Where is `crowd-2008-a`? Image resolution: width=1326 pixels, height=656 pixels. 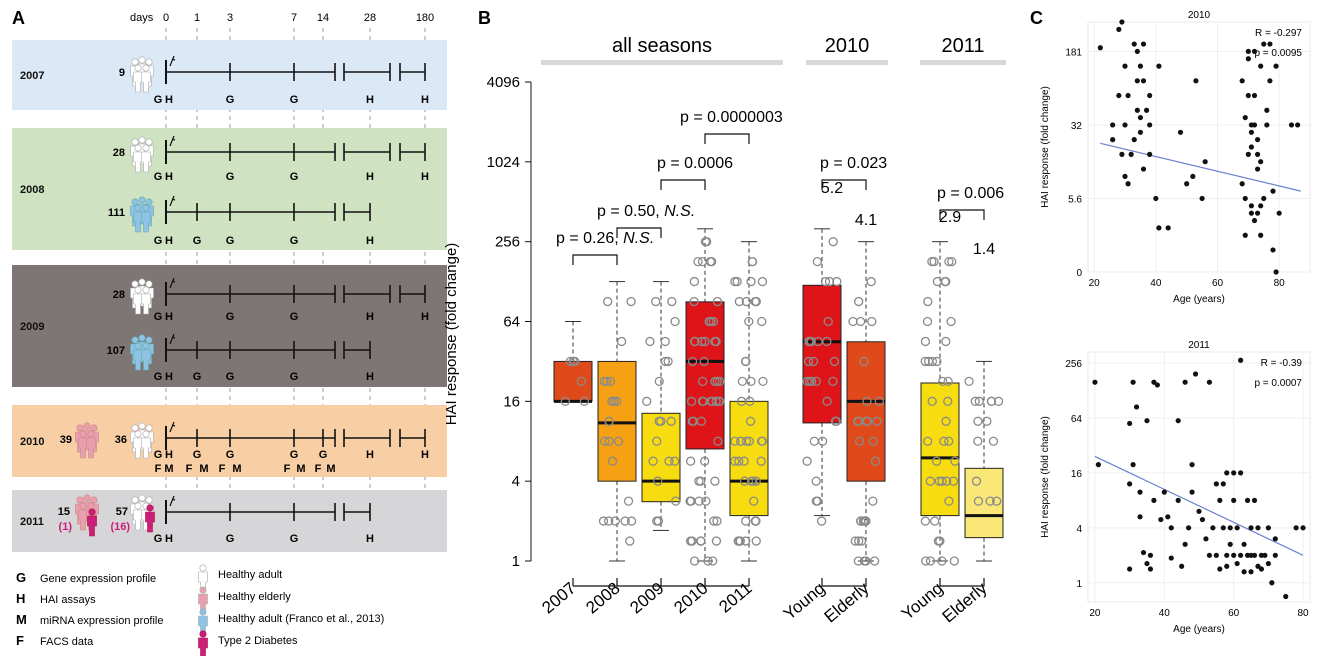
crowd-2008-a is located at coordinates (142, 154).